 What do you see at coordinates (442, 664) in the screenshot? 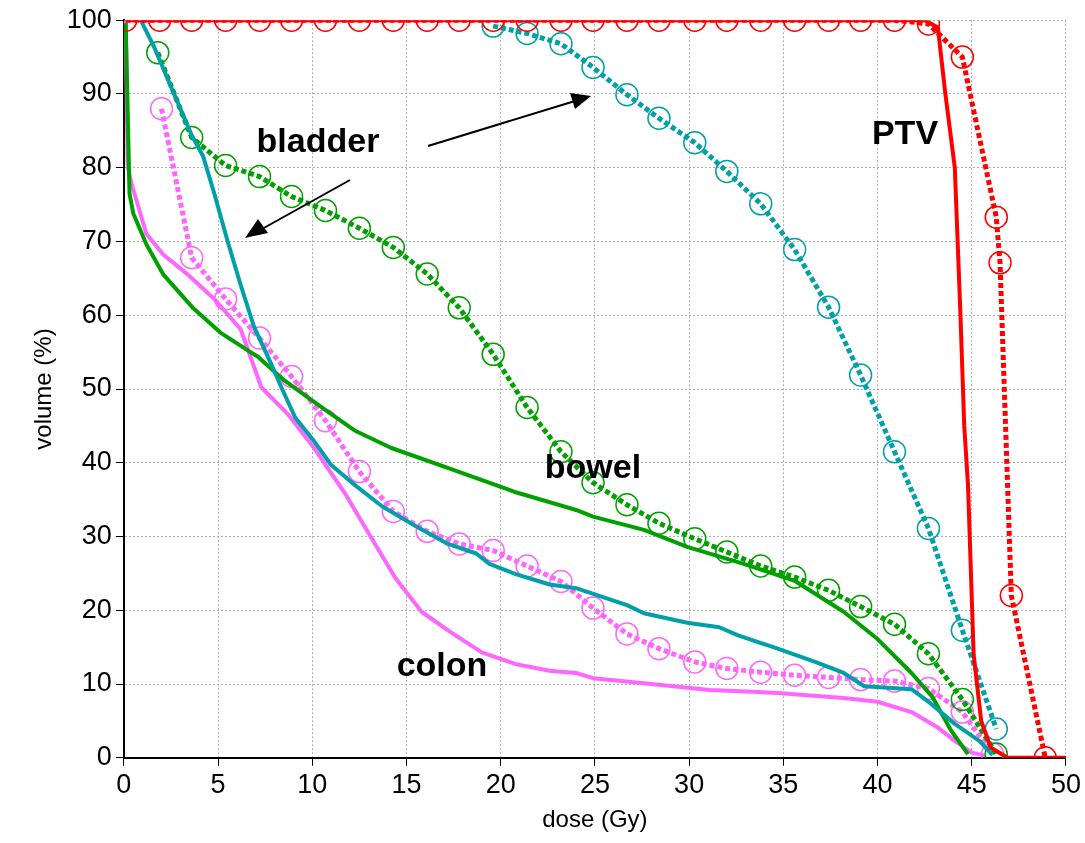
I see `annotation: colon` at bounding box center [442, 664].